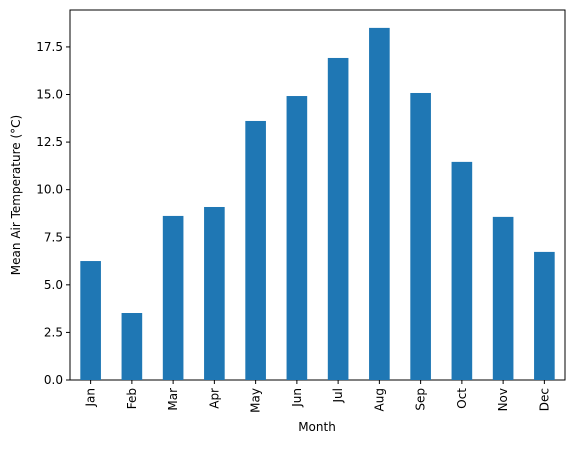  What do you see at coordinates (379, 399) in the screenshot?
I see `x-tick-label: Aug` at bounding box center [379, 399].